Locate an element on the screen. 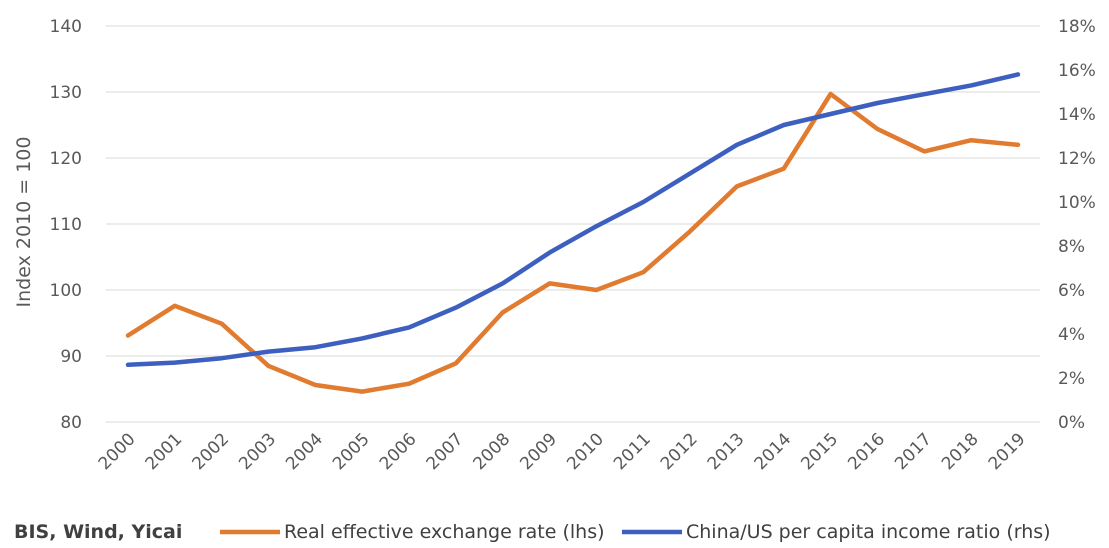  x-tick-2019: 2019 is located at coordinates (1007, 451).